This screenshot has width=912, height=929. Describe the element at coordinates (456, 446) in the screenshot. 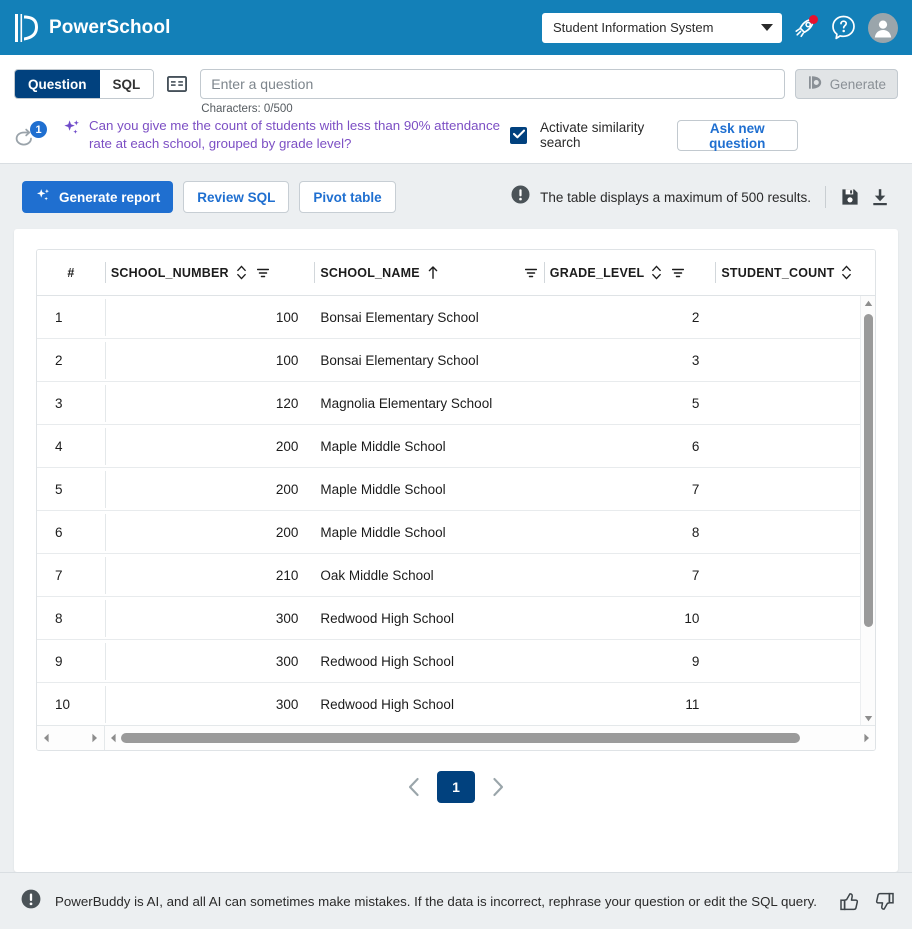

I see `table-row: 4 200 Maple Middle School 6` at that location.